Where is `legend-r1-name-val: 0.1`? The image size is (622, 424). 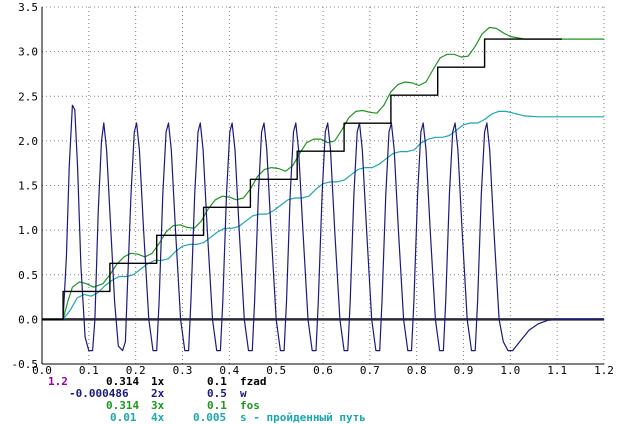 legend-r1-name-val: 0.1 is located at coordinates (217, 381).